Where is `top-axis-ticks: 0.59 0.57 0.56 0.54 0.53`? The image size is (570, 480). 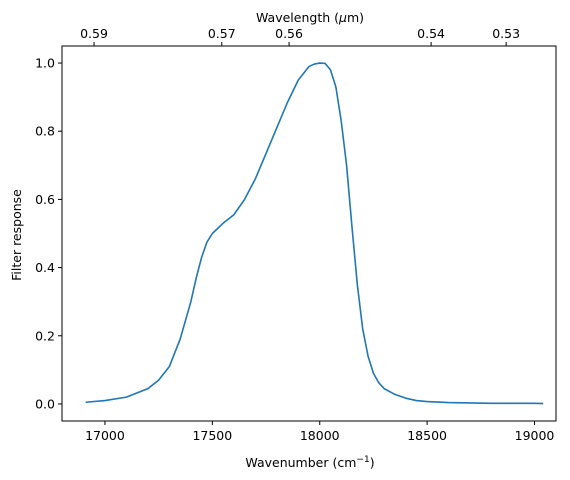 top-axis-ticks: 0.59 0.57 0.56 0.54 0.53 is located at coordinates (300, 36).